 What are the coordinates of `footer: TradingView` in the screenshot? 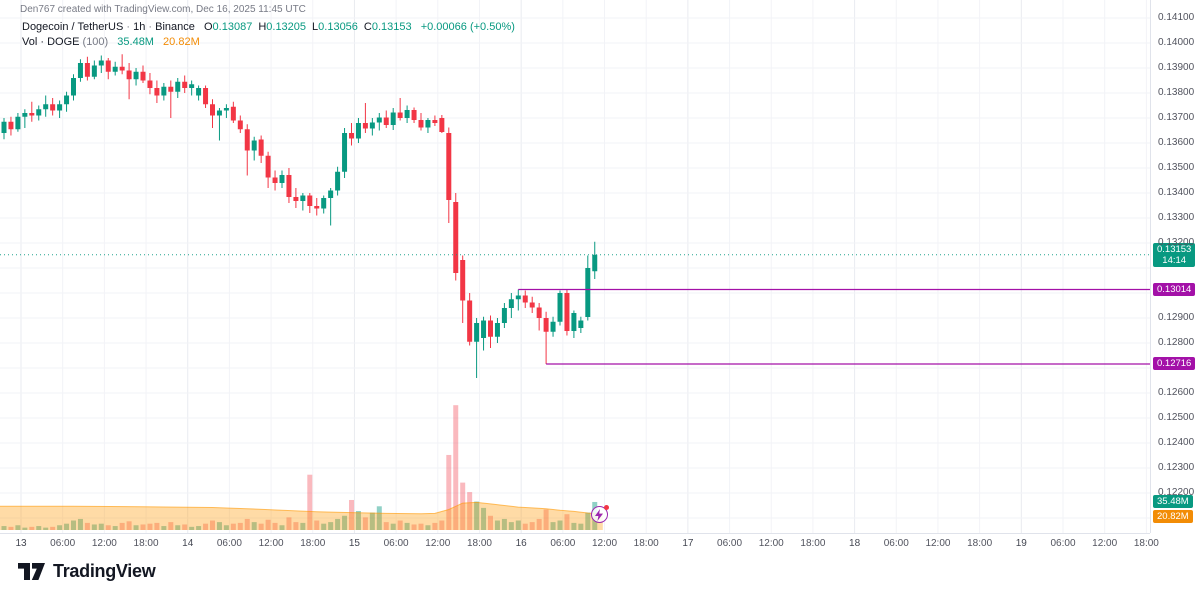 It's located at (600, 572).